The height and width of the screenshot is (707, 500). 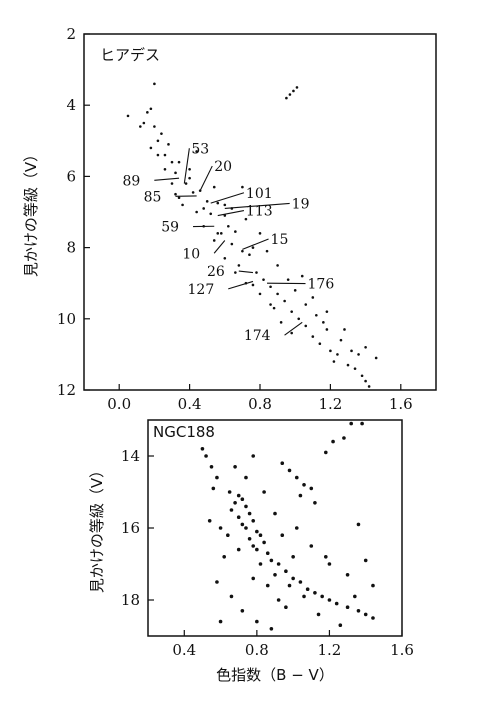 What do you see at coordinates (216, 272) in the screenshot?
I see `hyades-star-label: 26` at bounding box center [216, 272].